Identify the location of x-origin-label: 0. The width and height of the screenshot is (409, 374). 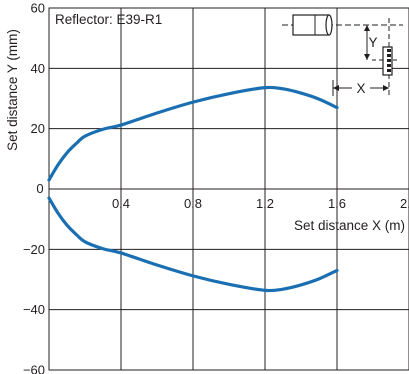
(39, 188).